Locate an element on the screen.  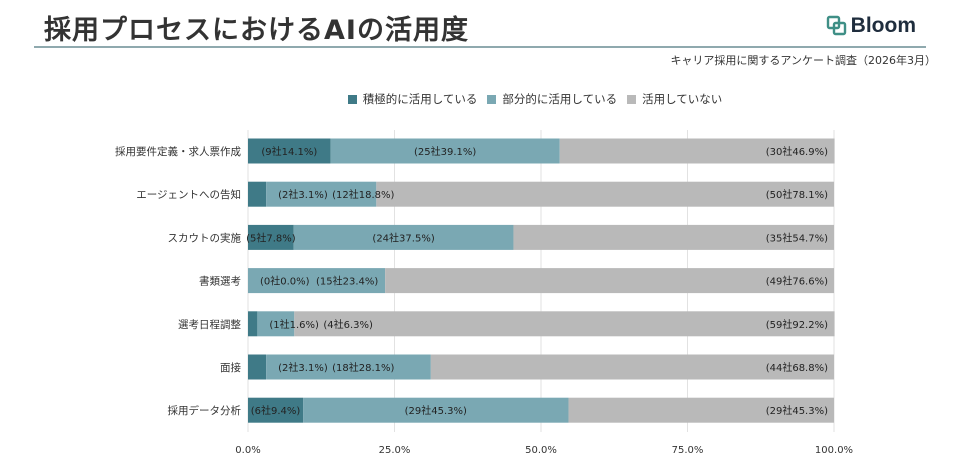
data-label: (1社1.6%) is located at coordinates (294, 324).